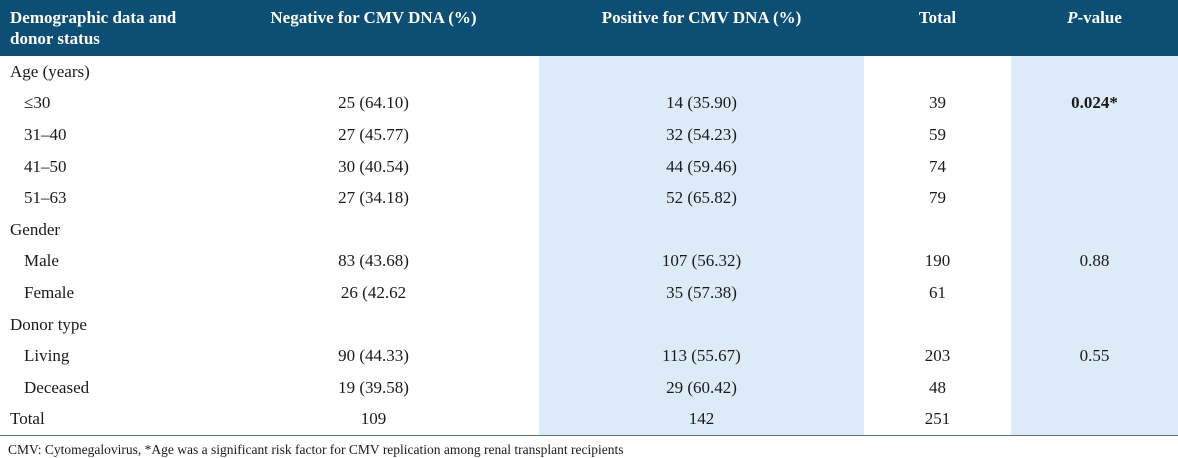 This screenshot has width=1178, height=458. What do you see at coordinates (1094, 356) in the screenshot?
I see `cell-p-value: 0.55` at bounding box center [1094, 356].